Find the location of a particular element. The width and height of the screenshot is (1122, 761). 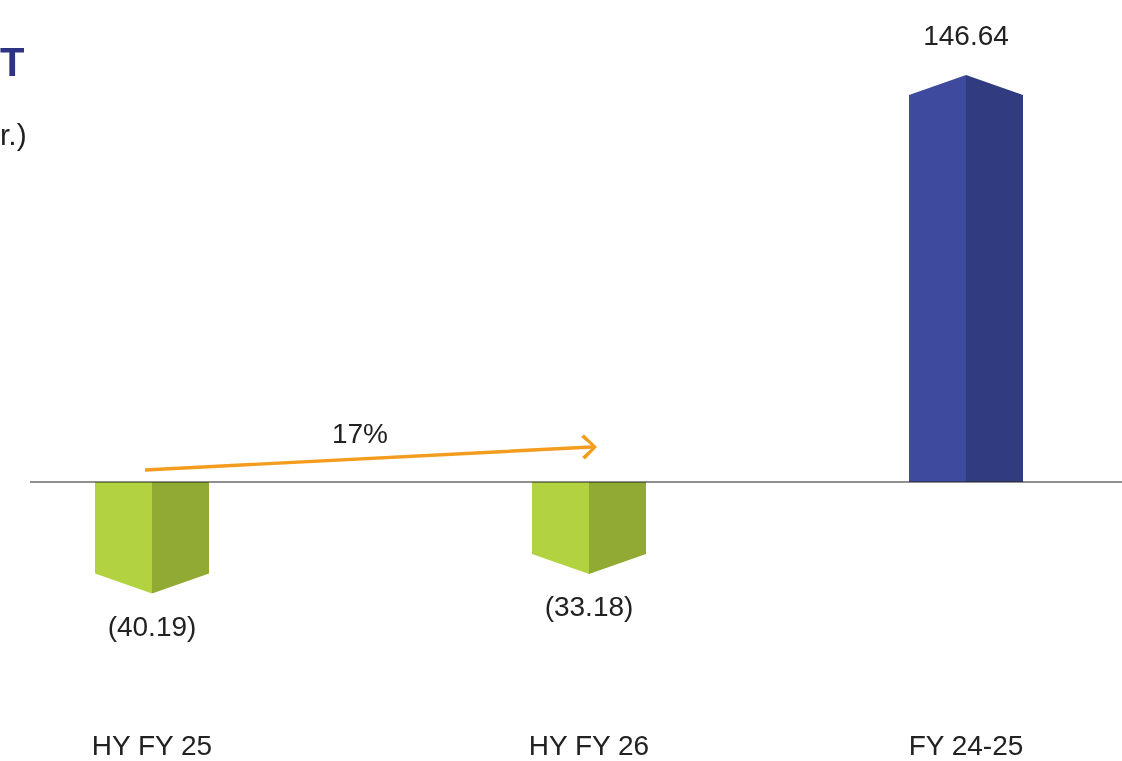

data-label: (33.18) is located at coordinates (589, 607).